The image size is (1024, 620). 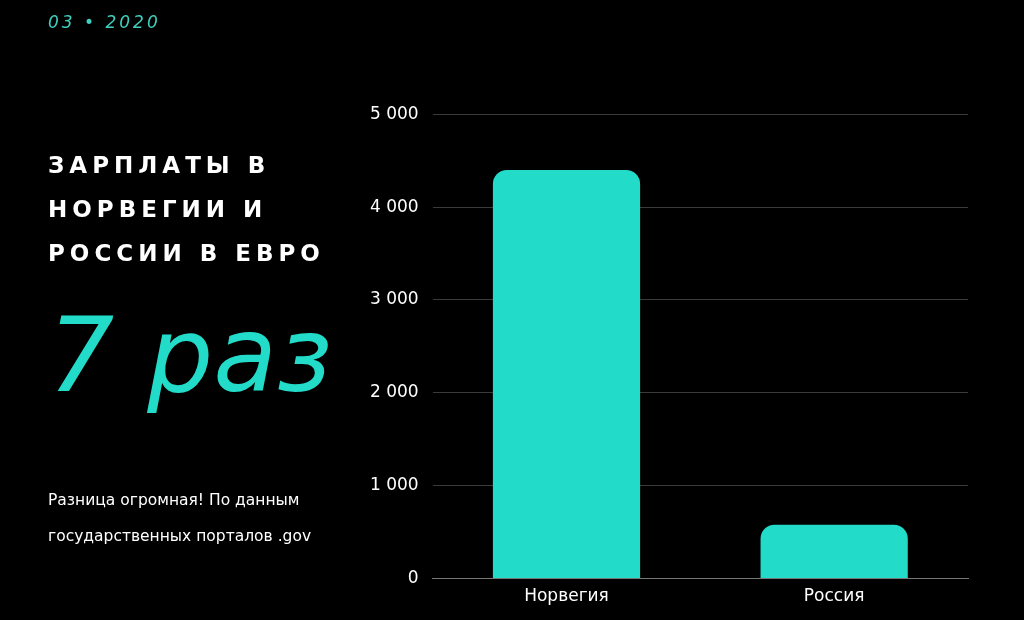 What do you see at coordinates (190, 355) in the screenshot?
I see `text: 7 раз` at bounding box center [190, 355].